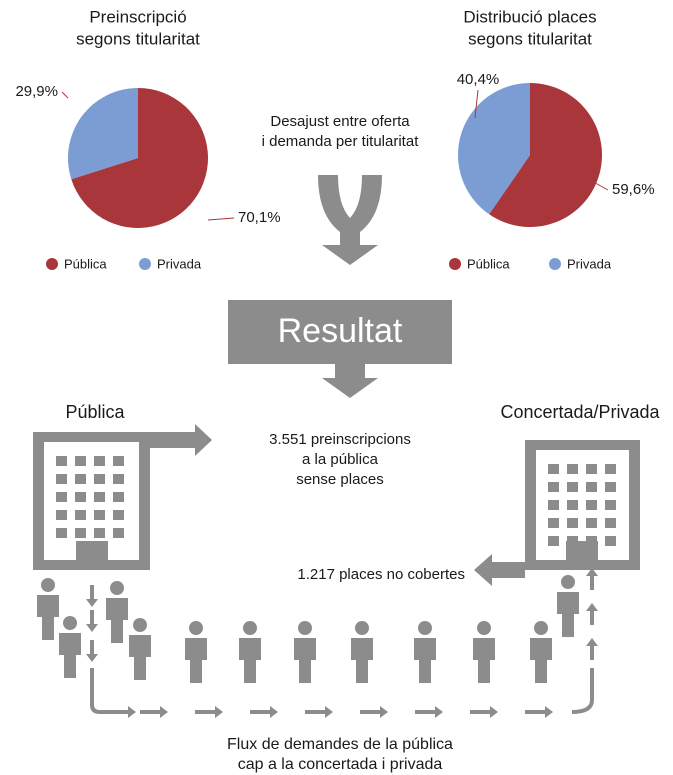  What do you see at coordinates (259, 217) in the screenshot?
I see `value-label: 70,1%` at bounding box center [259, 217].